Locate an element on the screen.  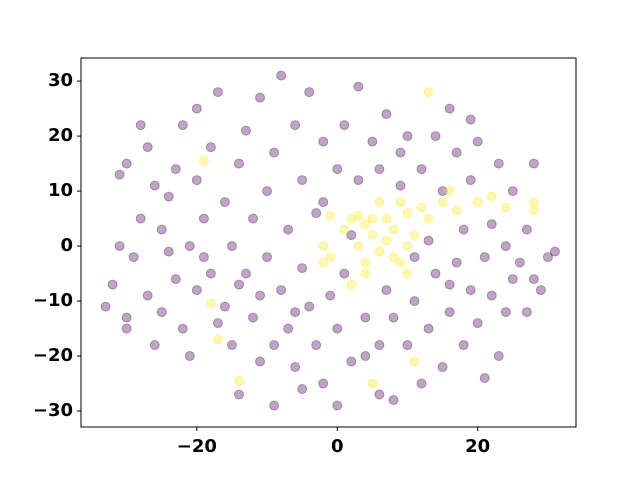
x-tick-label: −20 is located at coordinates (197, 446).